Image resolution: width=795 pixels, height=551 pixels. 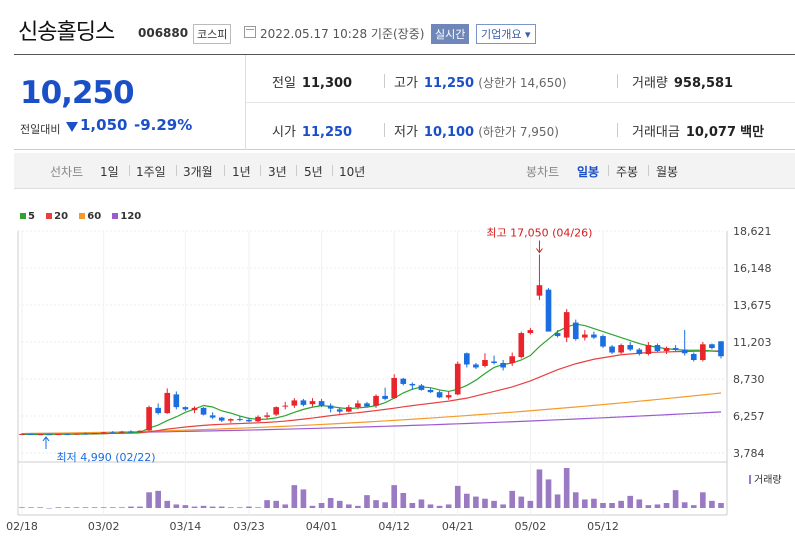 I want to click on period-3y: 3년, so click(x=277, y=172).